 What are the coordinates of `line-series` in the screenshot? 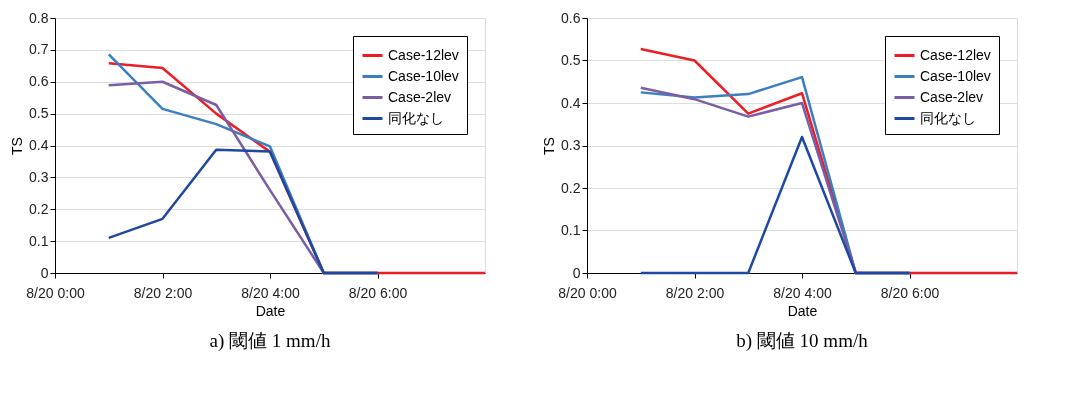 It's located at (243, 211).